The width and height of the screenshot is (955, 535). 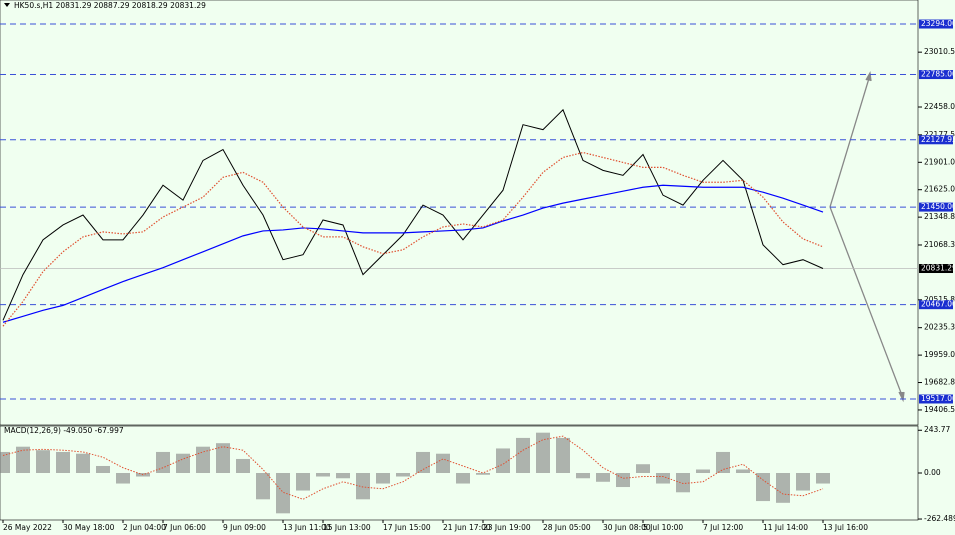 What do you see at coordinates (939, 518) in the screenshot?
I see `macd-y-tick-label: -262.489` at bounding box center [939, 518].